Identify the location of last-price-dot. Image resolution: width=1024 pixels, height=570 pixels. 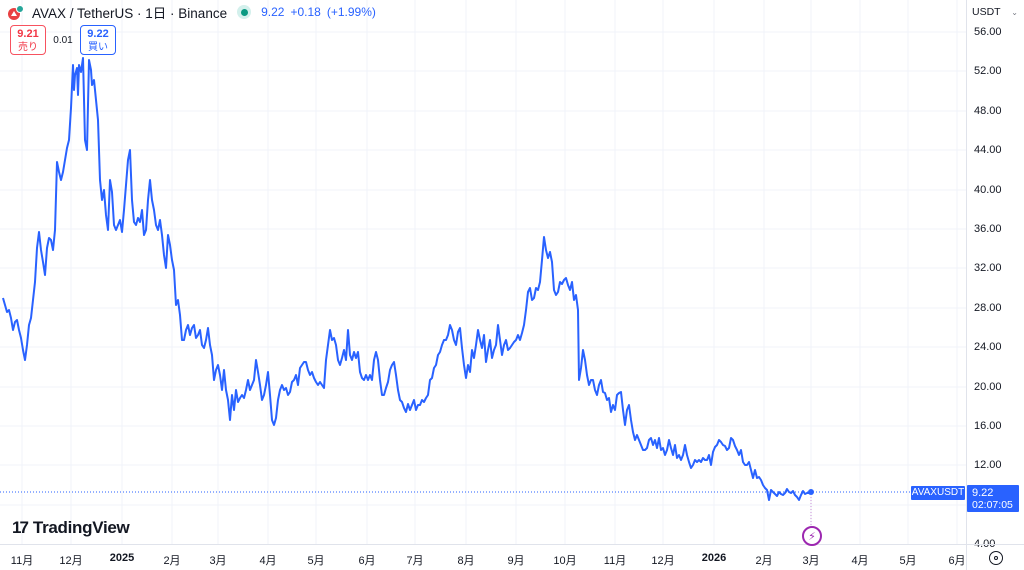
(811, 492).